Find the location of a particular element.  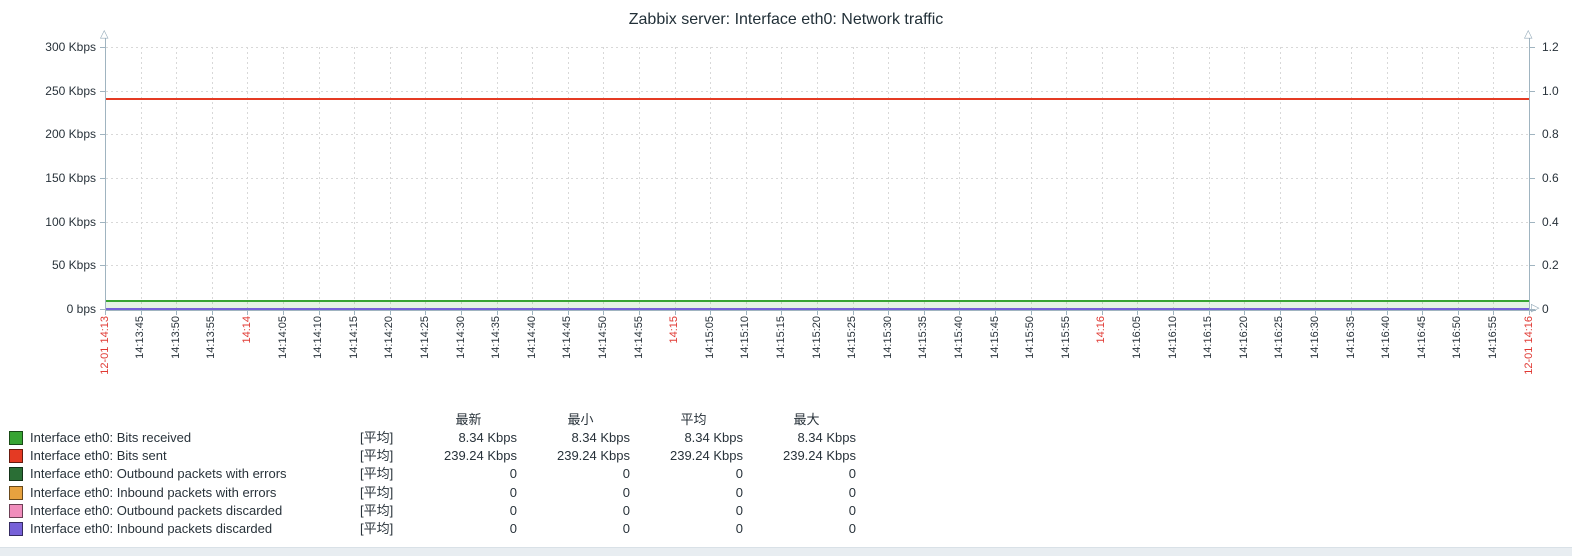

x-tick-label: 14:16:45 is located at coordinates (1421, 337).